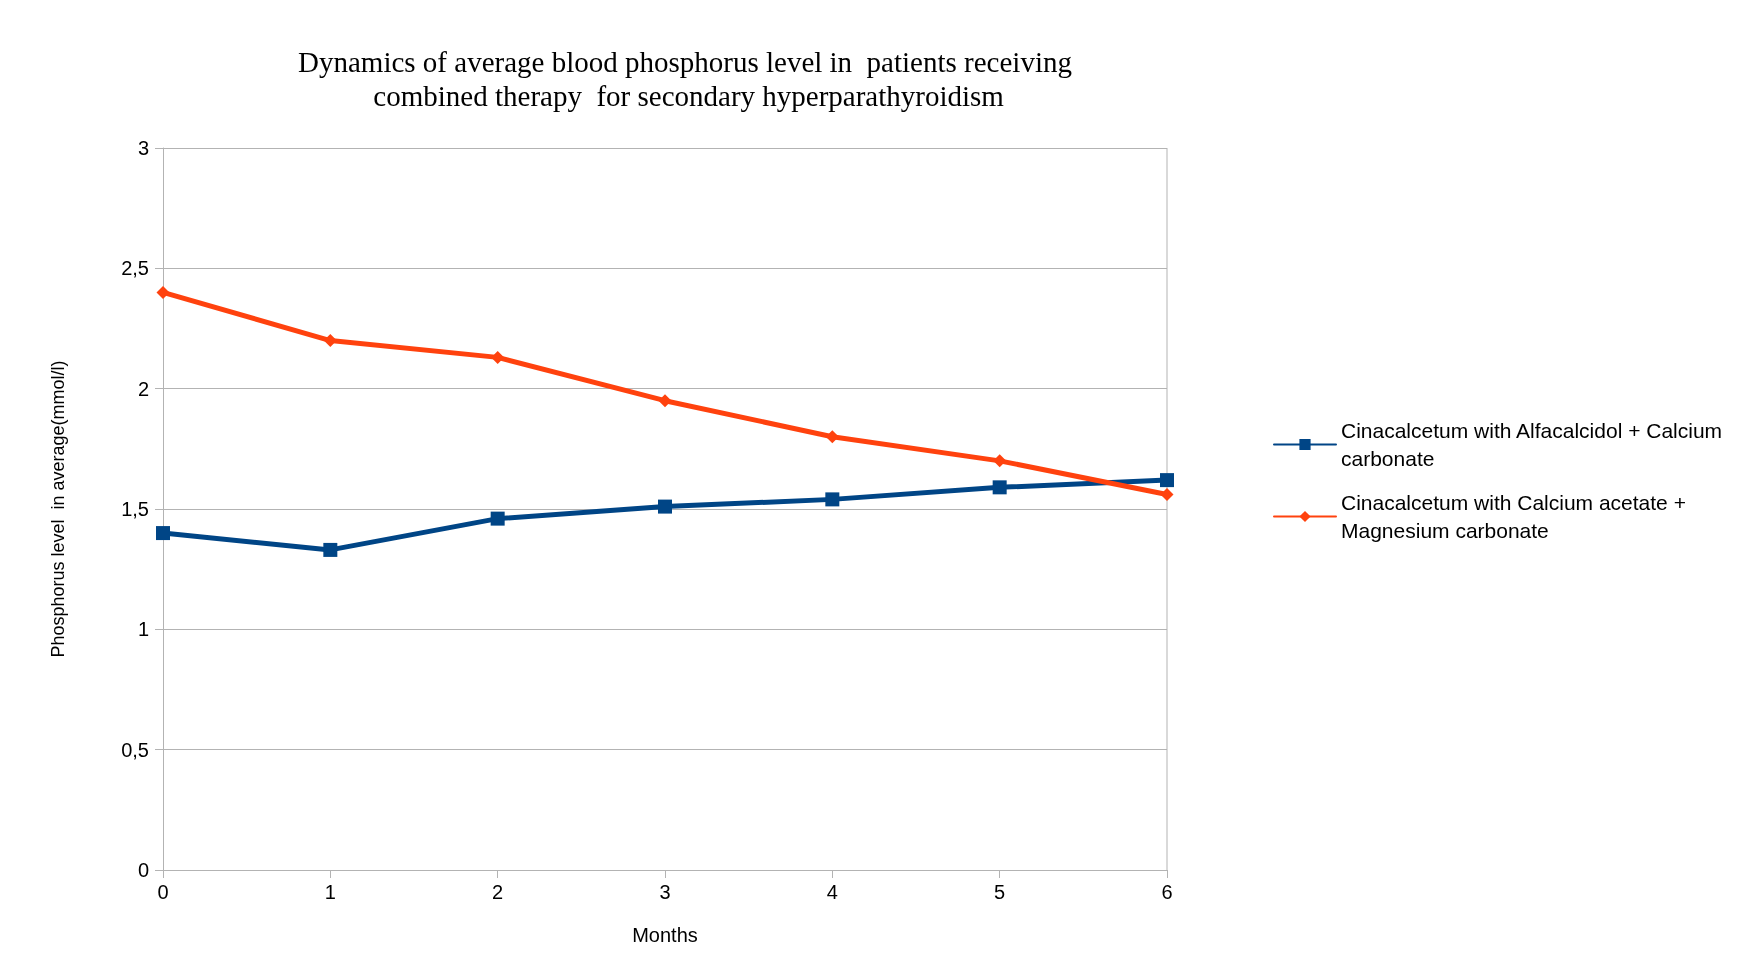 The height and width of the screenshot is (961, 1756). I want to click on x-tick-label: 3, so click(665, 892).